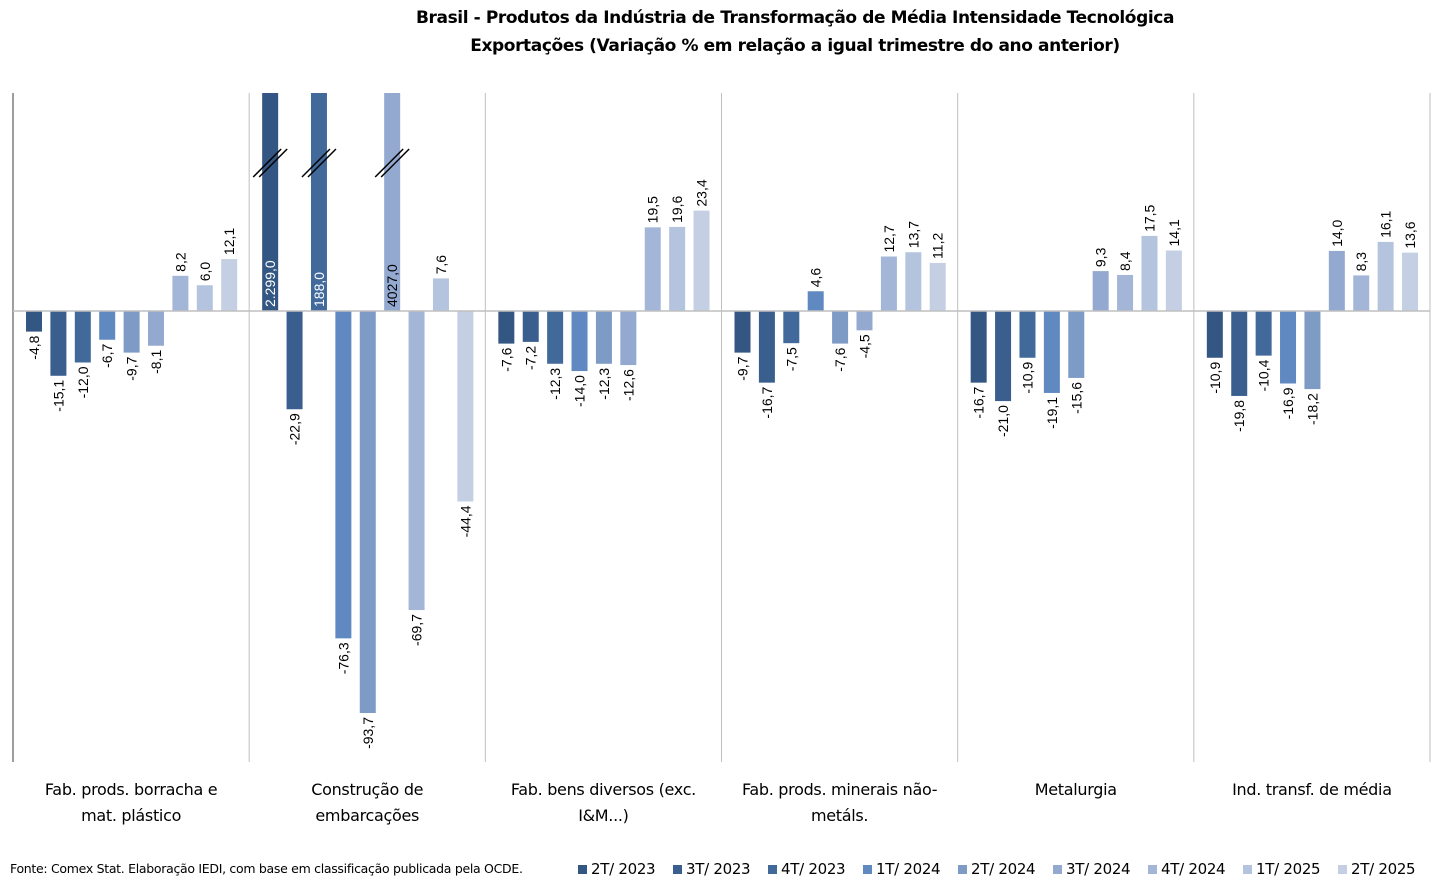 This screenshot has height=890, width=1438. What do you see at coordinates (910, 869) in the screenshot?
I see `legend-item: 1T/ 2024` at bounding box center [910, 869].